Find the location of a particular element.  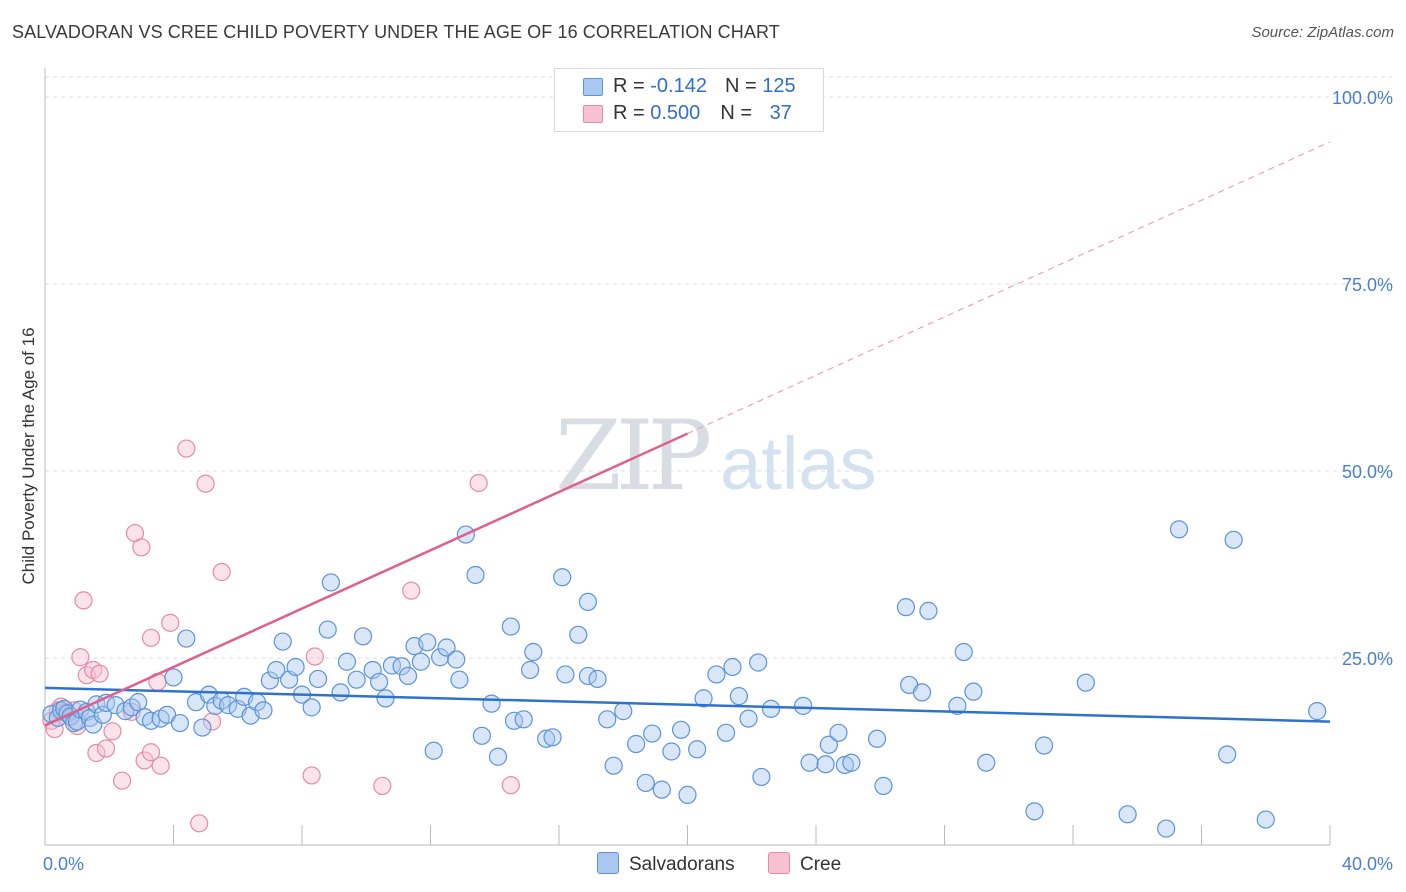

legend-cree-swatch is located at coordinates (779, 863).